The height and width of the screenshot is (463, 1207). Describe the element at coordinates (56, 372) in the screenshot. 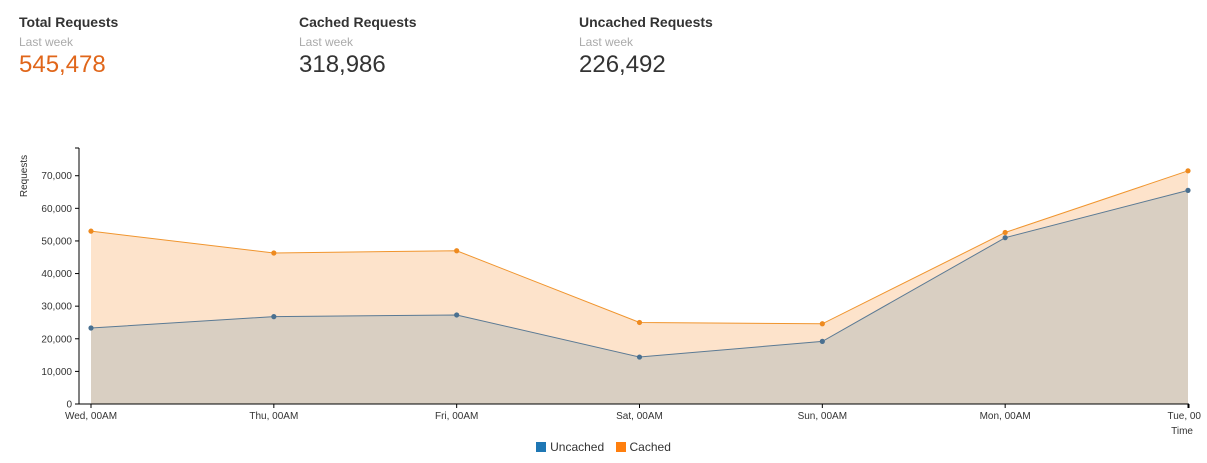

I see `y-tick-label: 10,000` at that location.